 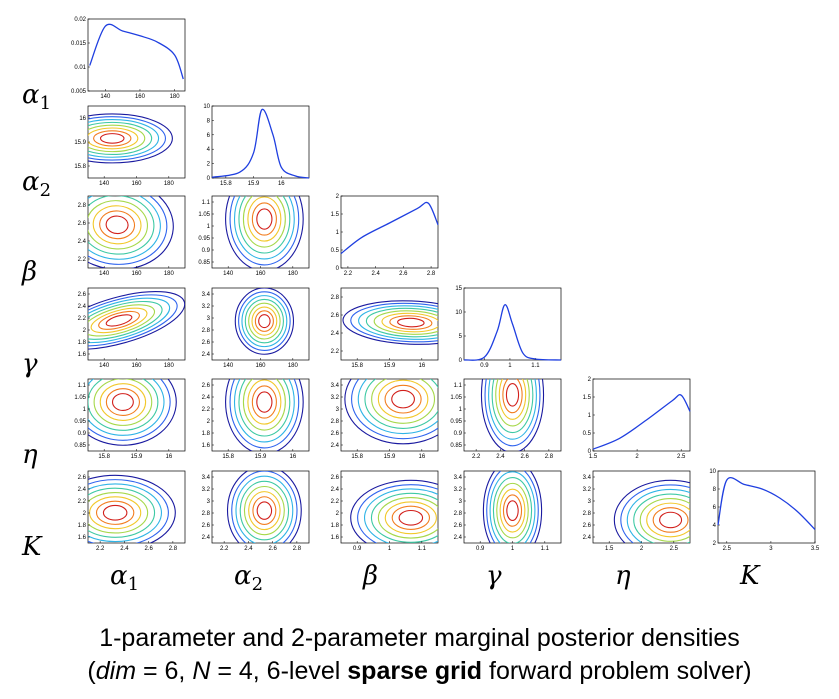 What do you see at coordinates (609, 549) in the screenshot?
I see `x-tick-label: 1.5` at bounding box center [609, 549].